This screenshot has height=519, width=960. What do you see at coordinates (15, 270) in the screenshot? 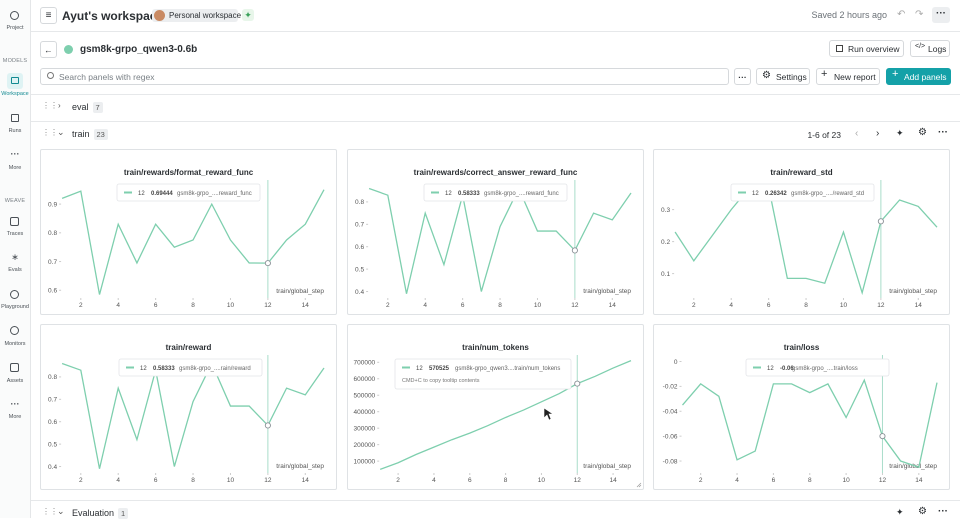
I see `nav-label: Evals` at bounding box center [15, 270].